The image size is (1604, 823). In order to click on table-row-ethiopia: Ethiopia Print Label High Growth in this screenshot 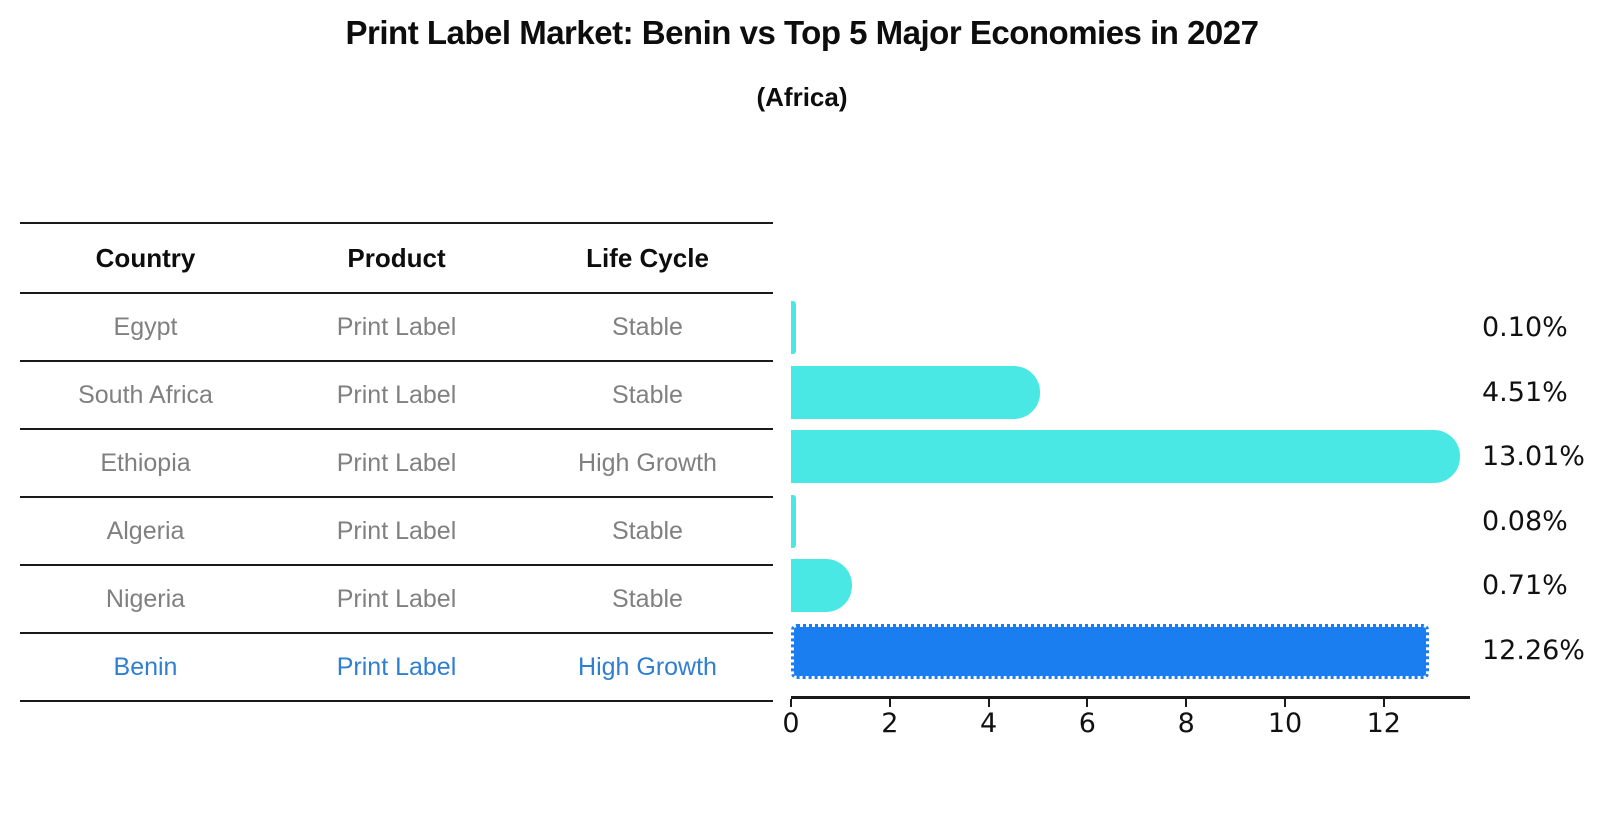, I will do `click(396, 464)`.